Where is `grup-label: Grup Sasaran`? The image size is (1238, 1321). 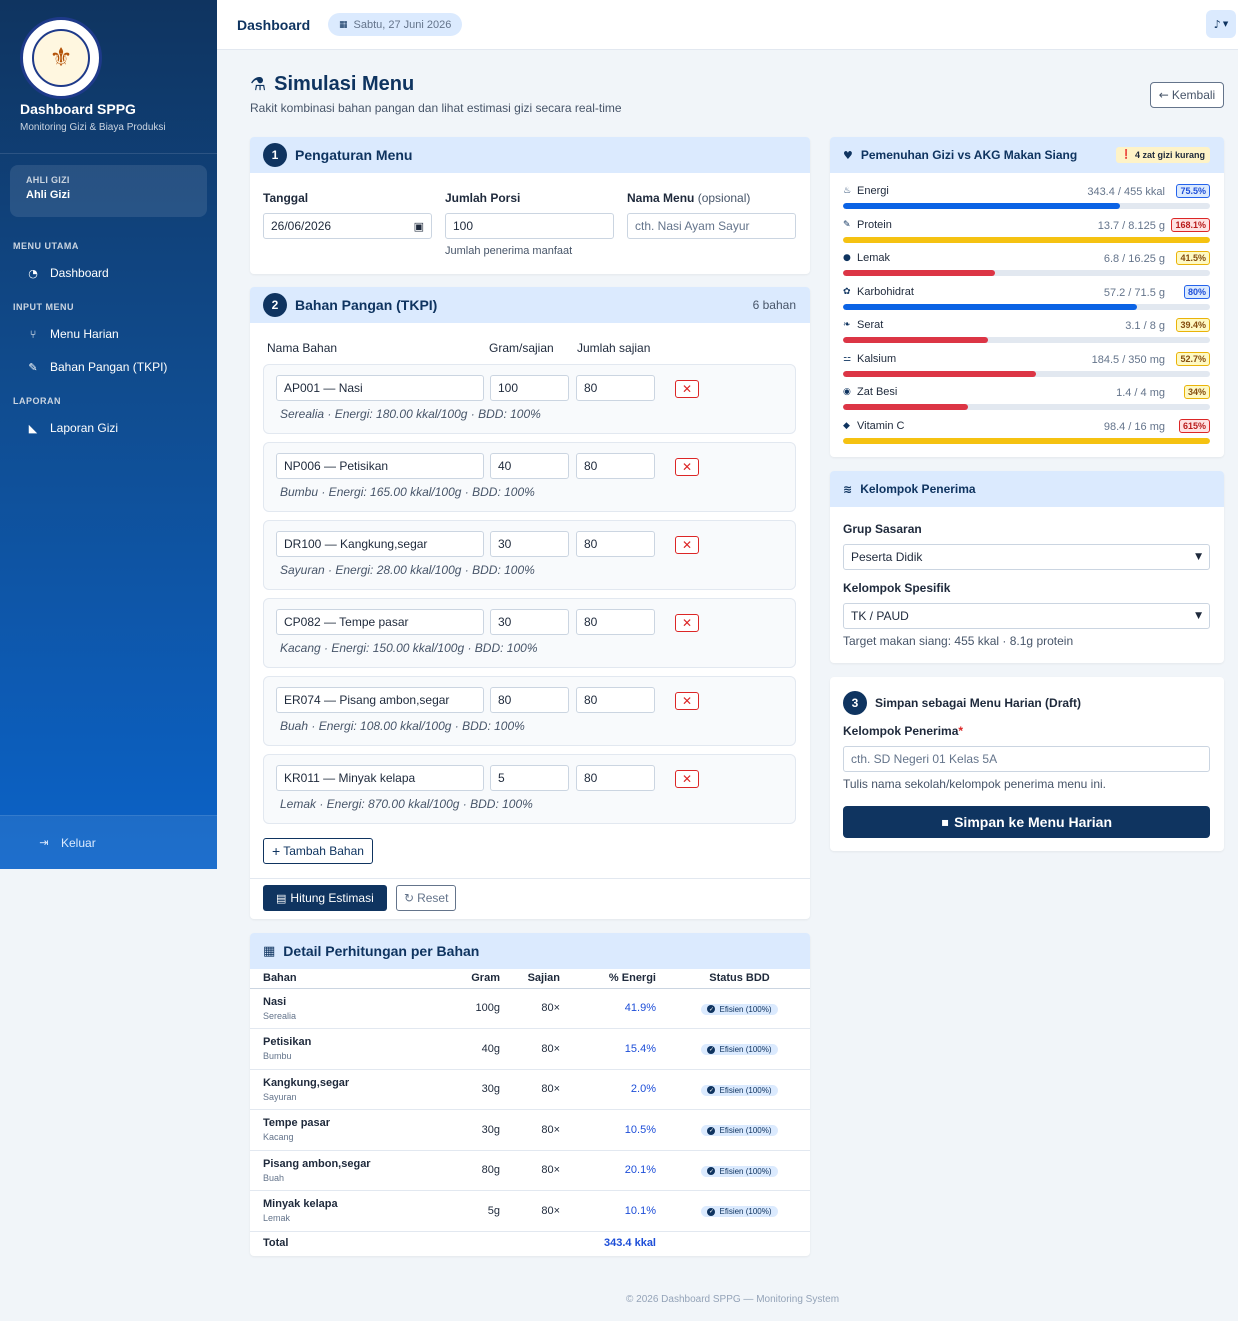
grup-label: Grup Sasaran is located at coordinates (882, 529).